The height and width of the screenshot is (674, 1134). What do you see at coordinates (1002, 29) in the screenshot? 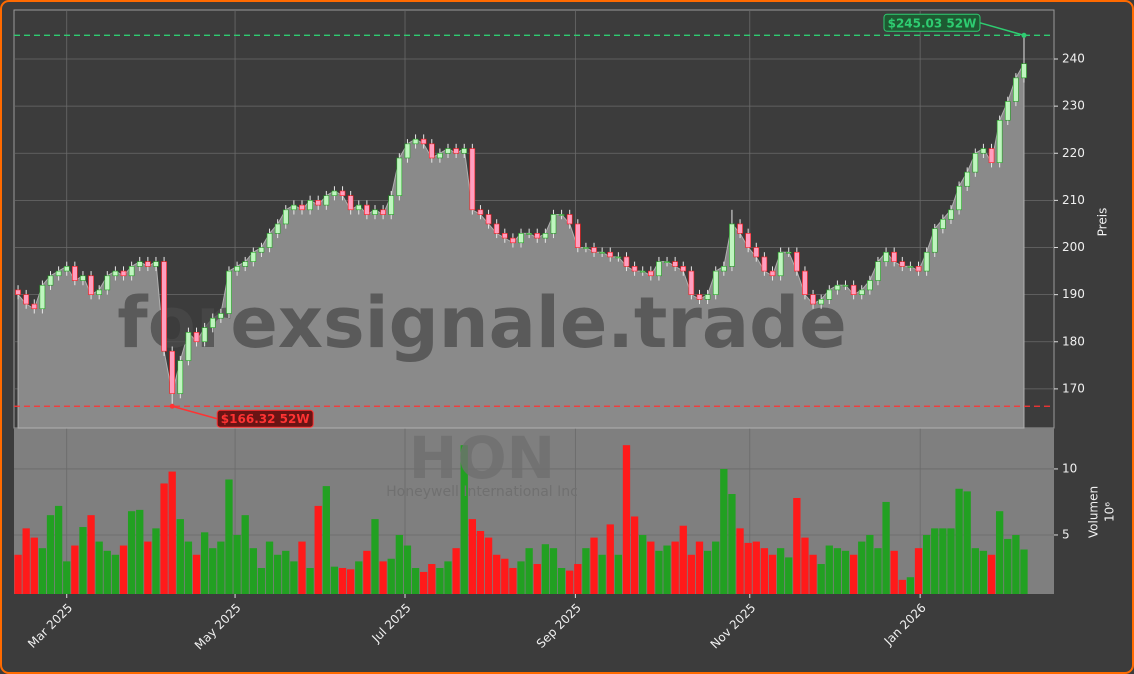
I see `annotation-arrow` at bounding box center [1002, 29].